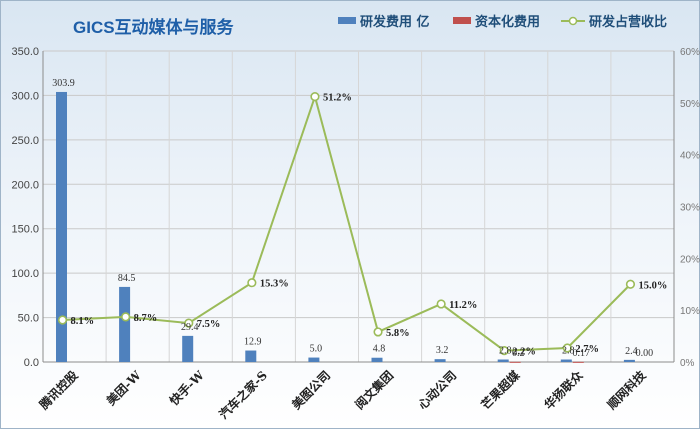  What do you see at coordinates (274, 284) in the screenshot?
I see `ratio-value-label: 15.3%` at bounding box center [274, 284].